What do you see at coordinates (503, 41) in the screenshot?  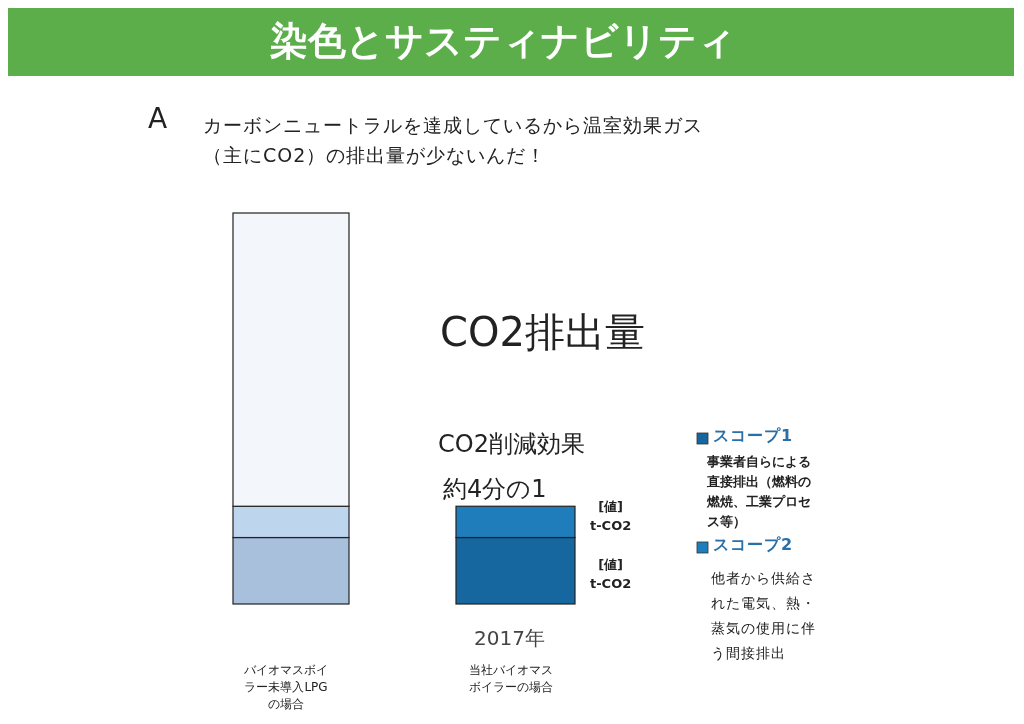 I see `title: 染色とサスティナビリティ` at bounding box center [503, 41].